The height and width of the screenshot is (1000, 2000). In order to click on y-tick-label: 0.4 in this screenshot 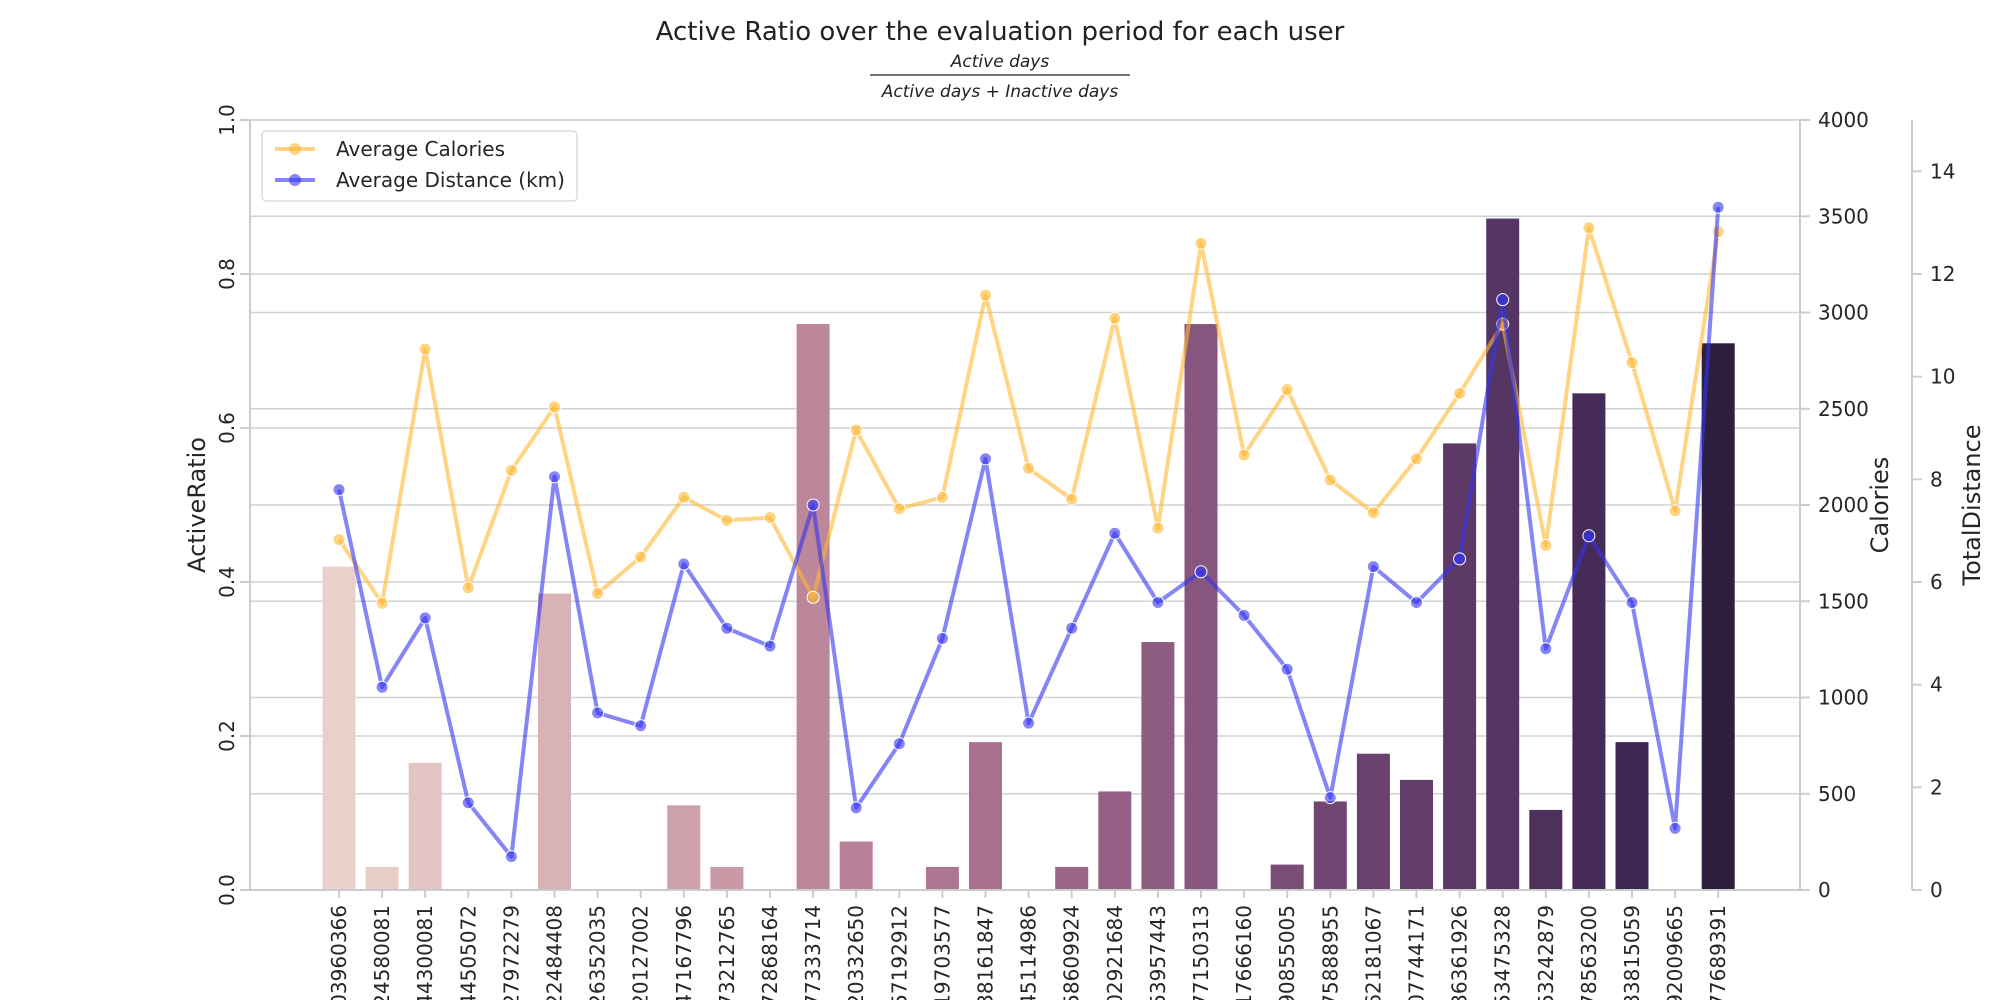, I will do `click(227, 582)`.